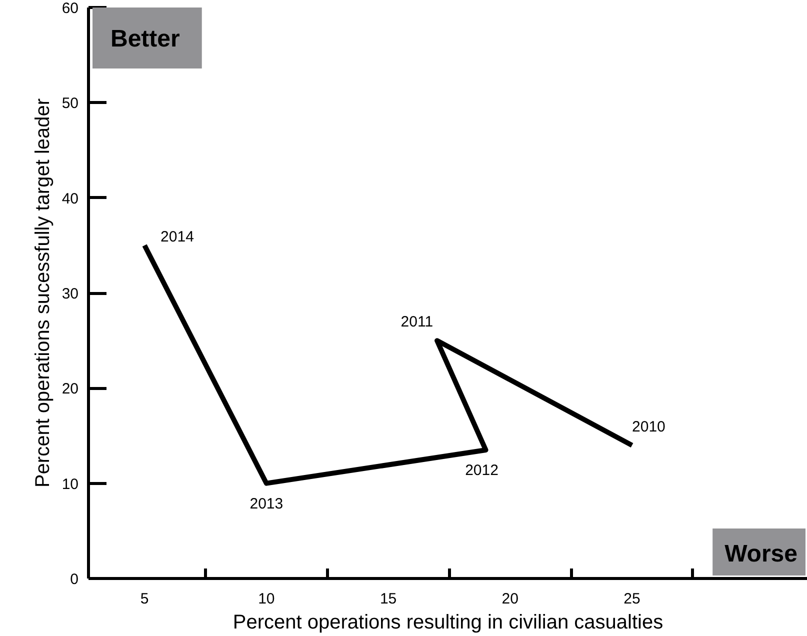  I want to click on x-tick-label: 20, so click(510, 599).